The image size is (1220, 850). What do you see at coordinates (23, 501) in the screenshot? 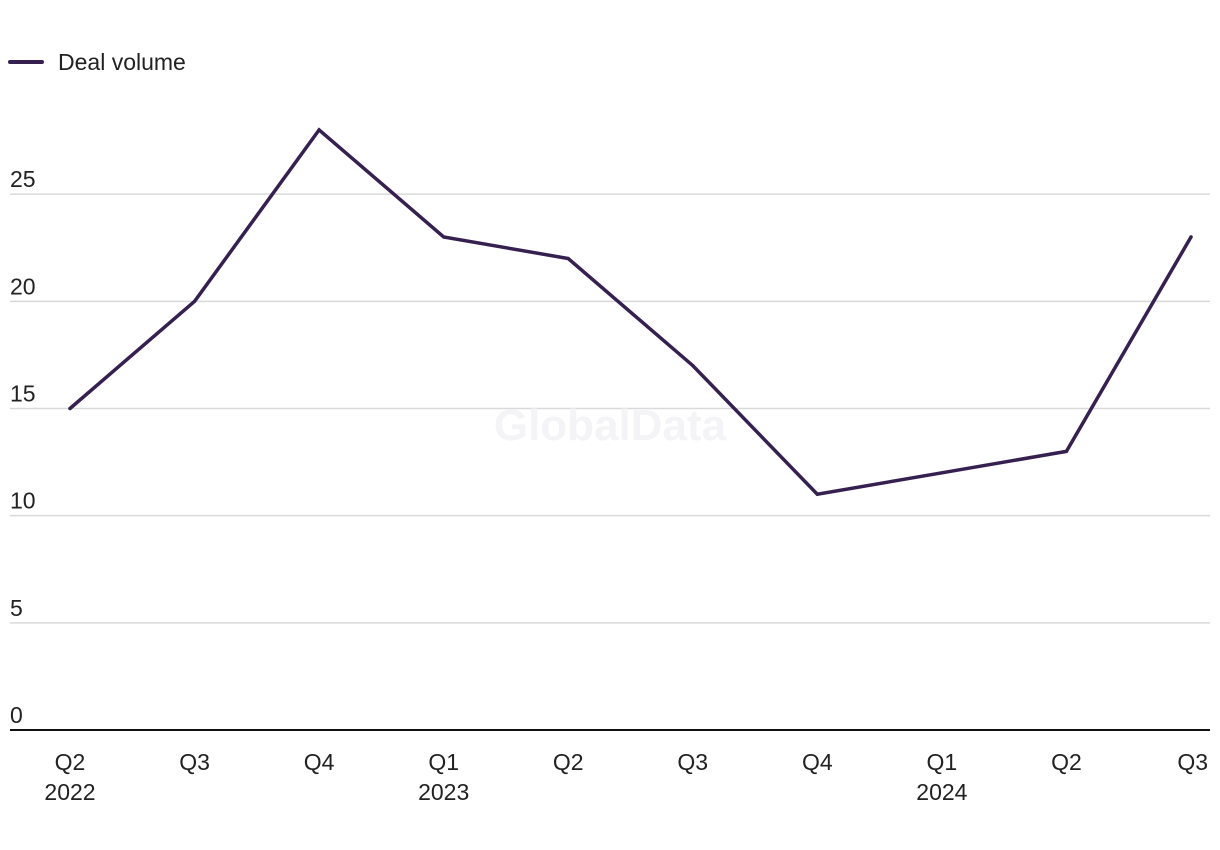
I see `y-tick-label-10: 10` at bounding box center [23, 501].